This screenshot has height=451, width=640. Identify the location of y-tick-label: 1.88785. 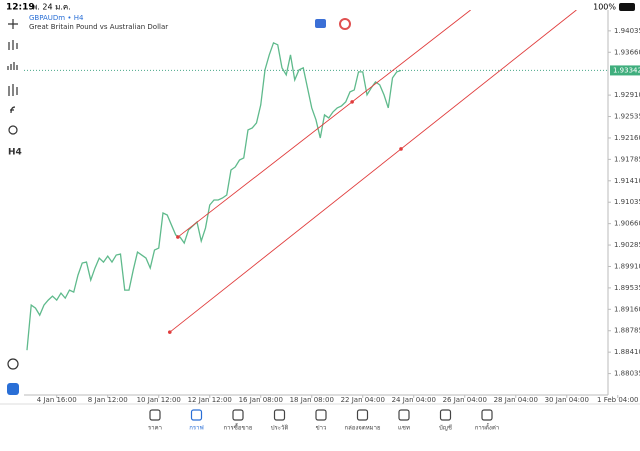
(627, 331).